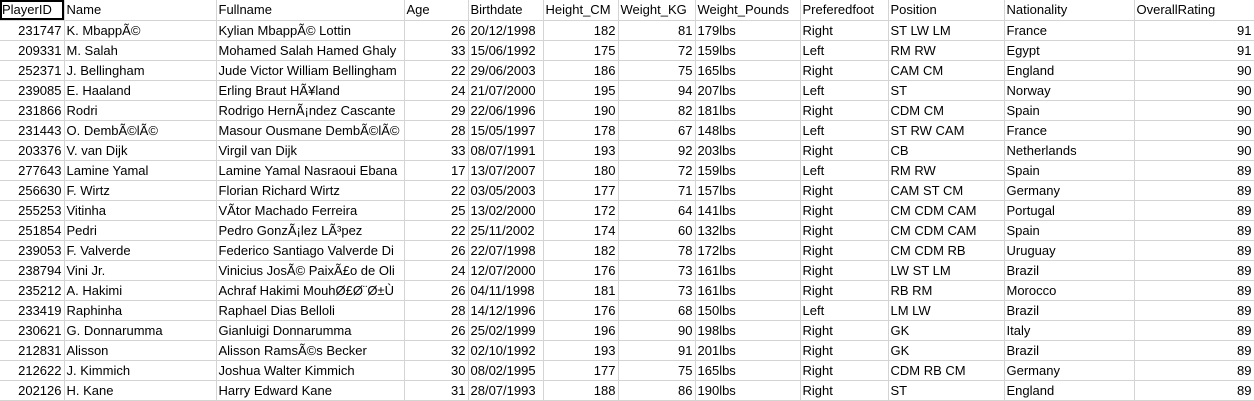 The width and height of the screenshot is (1254, 401). Describe the element at coordinates (140, 270) in the screenshot. I see `cell-name: Vini Jr.` at that location.